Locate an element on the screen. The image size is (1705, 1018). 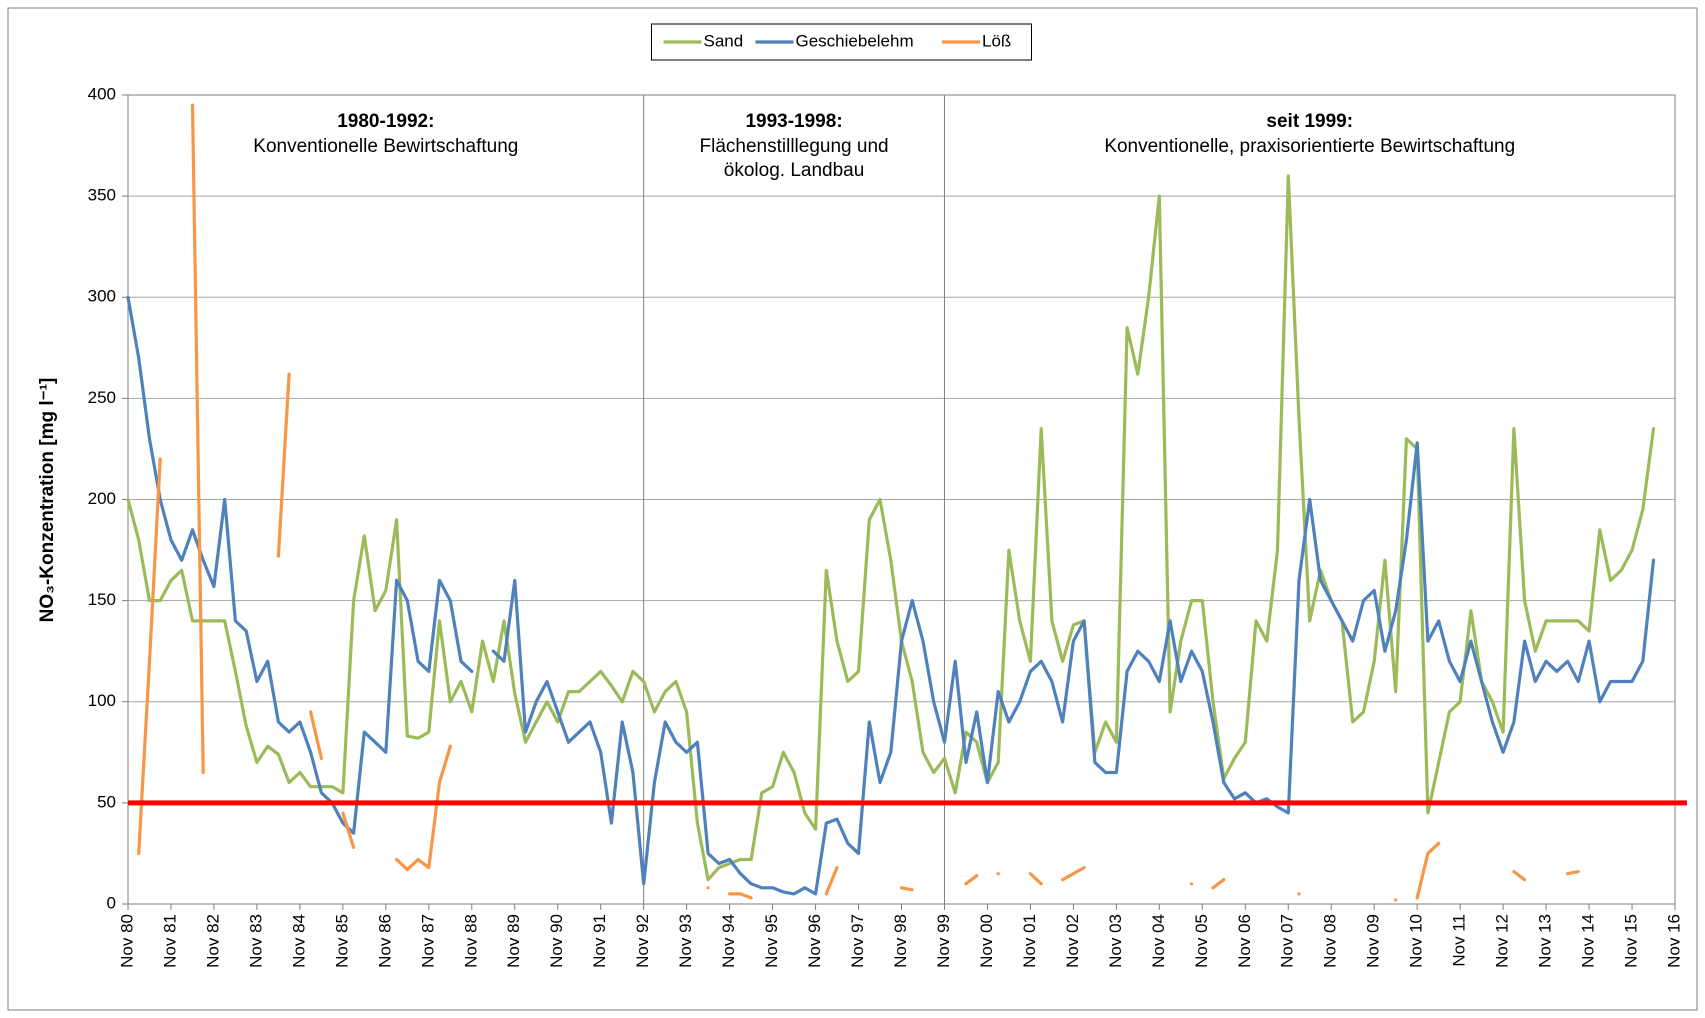
y-tick-label: 250 is located at coordinates (102, 397).